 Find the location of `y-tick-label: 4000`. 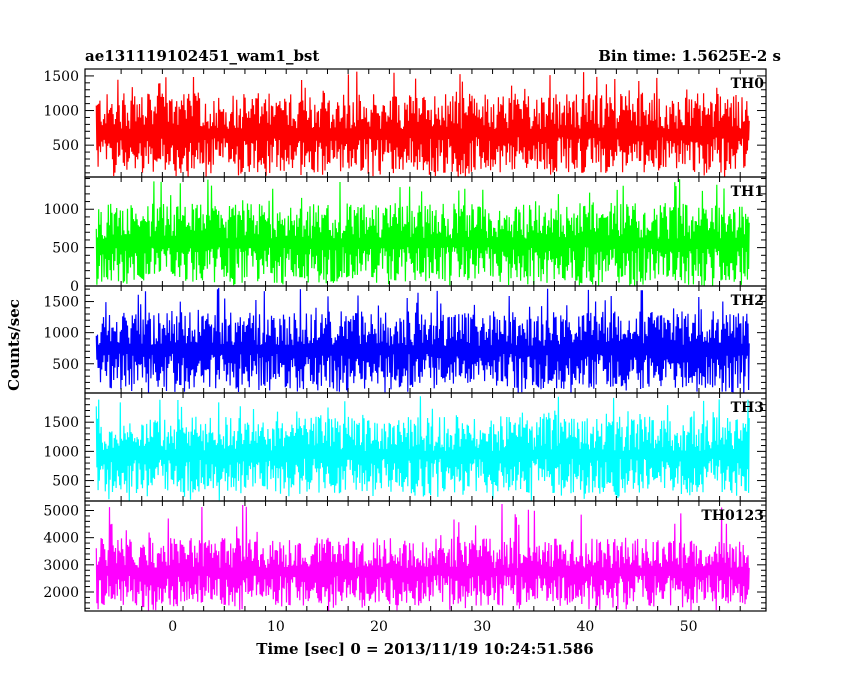

y-tick-label: 4000 is located at coordinates (61, 539).